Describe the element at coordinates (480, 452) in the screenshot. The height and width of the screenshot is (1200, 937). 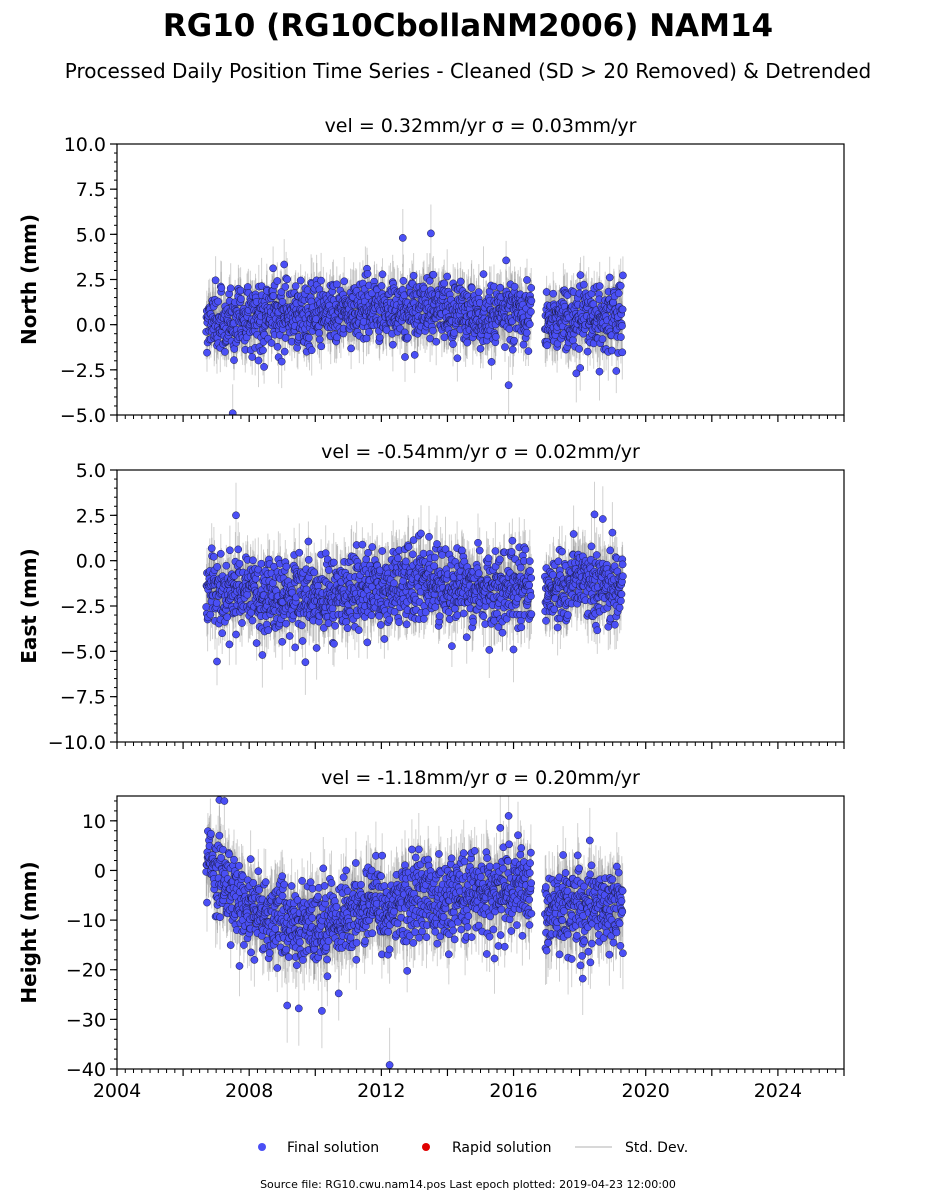
I see `panel-title: vel = -0.54mm/yr σ = 0.02mm/yr` at that location.